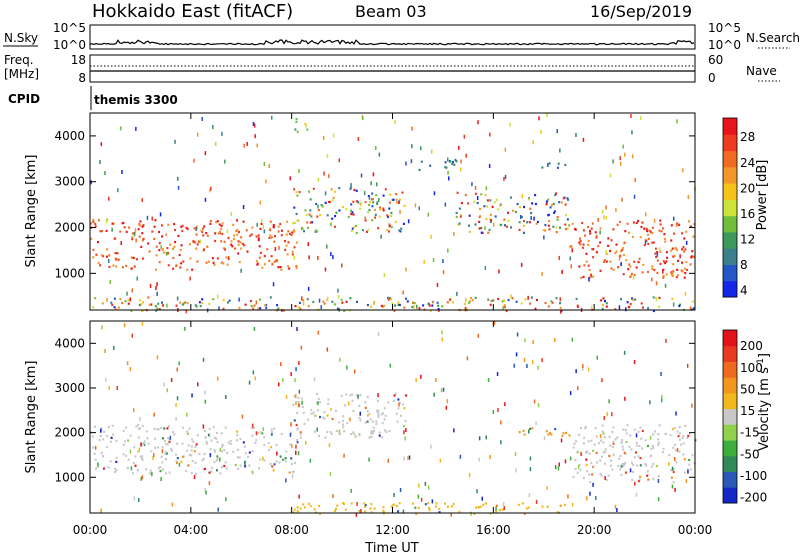 The image size is (800, 554). I want to click on freq-tick-bottom: 8, so click(82, 78).